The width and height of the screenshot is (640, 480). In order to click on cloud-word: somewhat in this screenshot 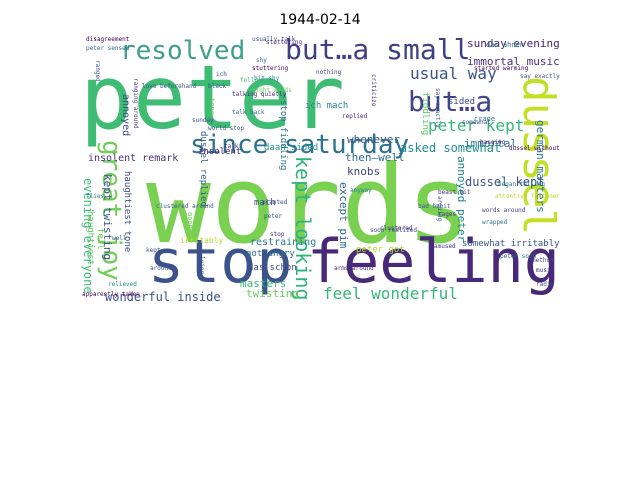, I will do `click(476, 122)`.